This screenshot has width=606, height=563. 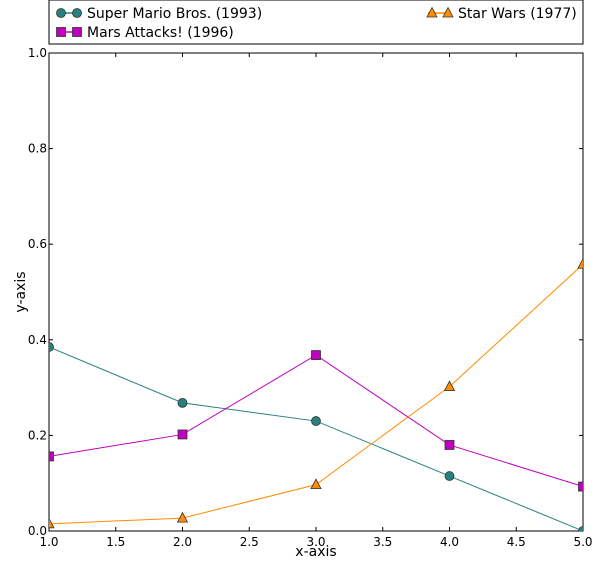 What do you see at coordinates (516, 542) in the screenshot?
I see `x-tick-label: 4.5` at bounding box center [516, 542].